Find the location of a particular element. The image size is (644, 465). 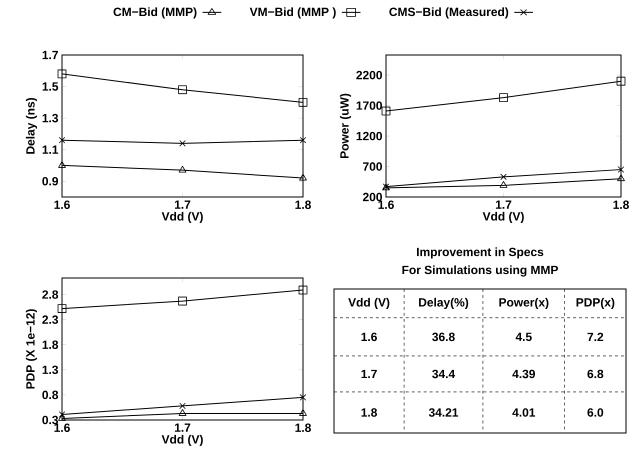

y-tick-label: 1.1 is located at coordinates (50, 150).